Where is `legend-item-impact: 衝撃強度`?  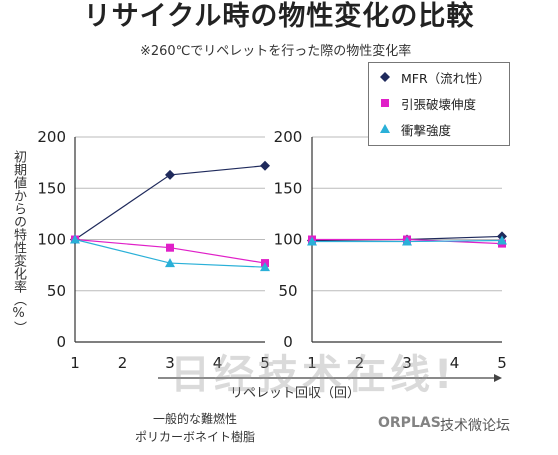
legend-item-impact: 衝撃強度 is located at coordinates (439, 129).